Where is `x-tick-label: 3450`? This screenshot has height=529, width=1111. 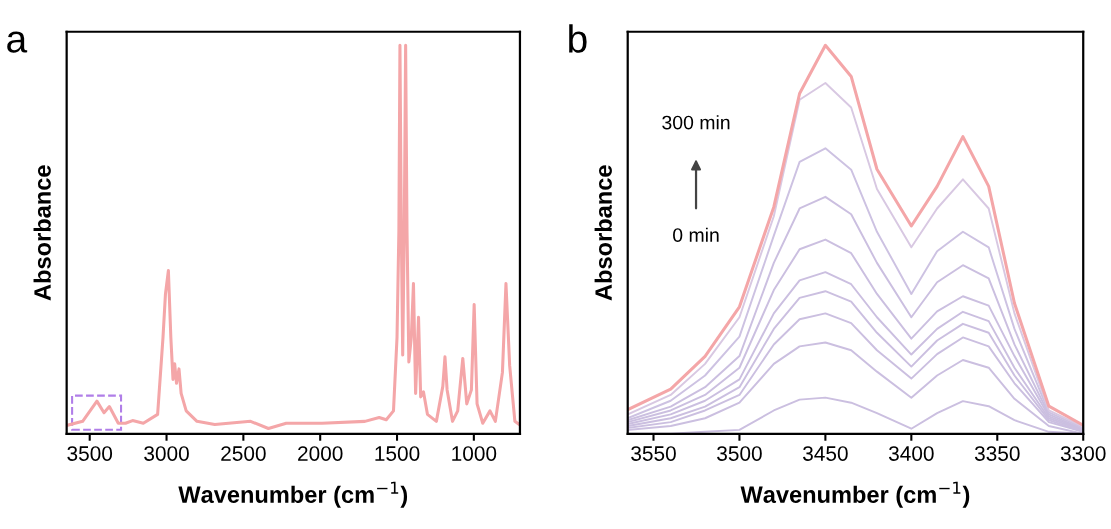 x-tick-label: 3450 is located at coordinates (825, 453).